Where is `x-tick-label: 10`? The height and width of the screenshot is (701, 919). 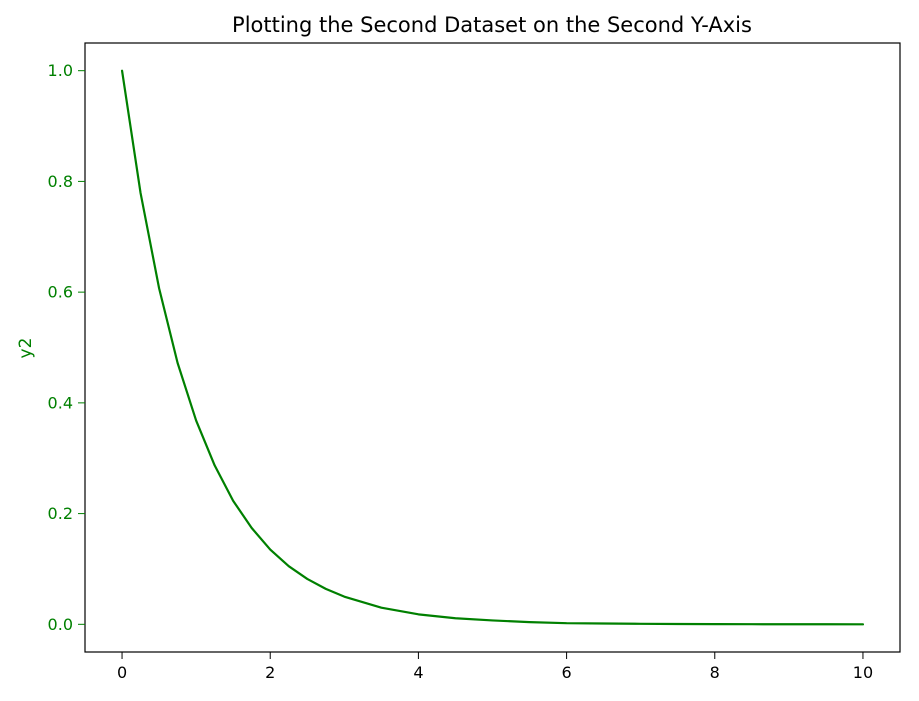
x-tick-label: 10 is located at coordinates (863, 672).